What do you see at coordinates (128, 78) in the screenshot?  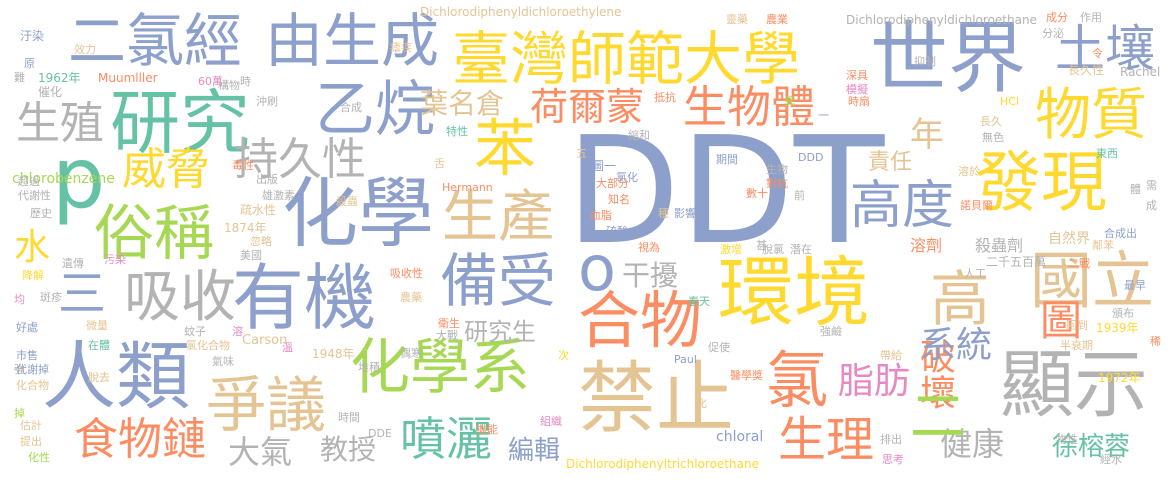 I see `word-muller: Muumlller` at bounding box center [128, 78].